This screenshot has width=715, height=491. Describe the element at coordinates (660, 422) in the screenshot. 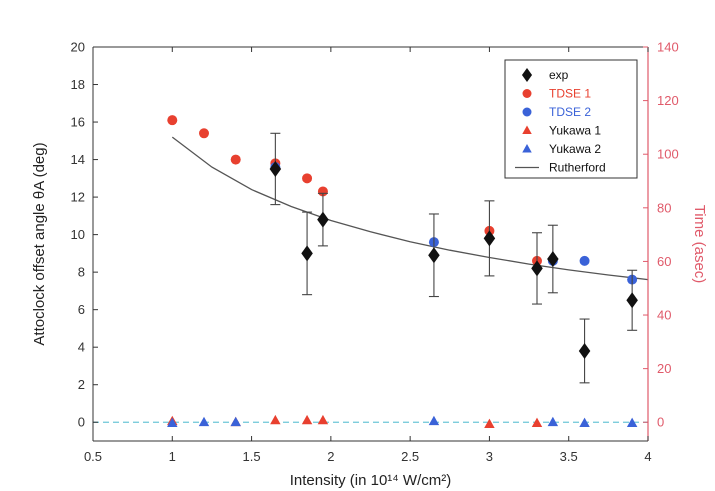

I see `y-tick-right-label: 0` at that location.